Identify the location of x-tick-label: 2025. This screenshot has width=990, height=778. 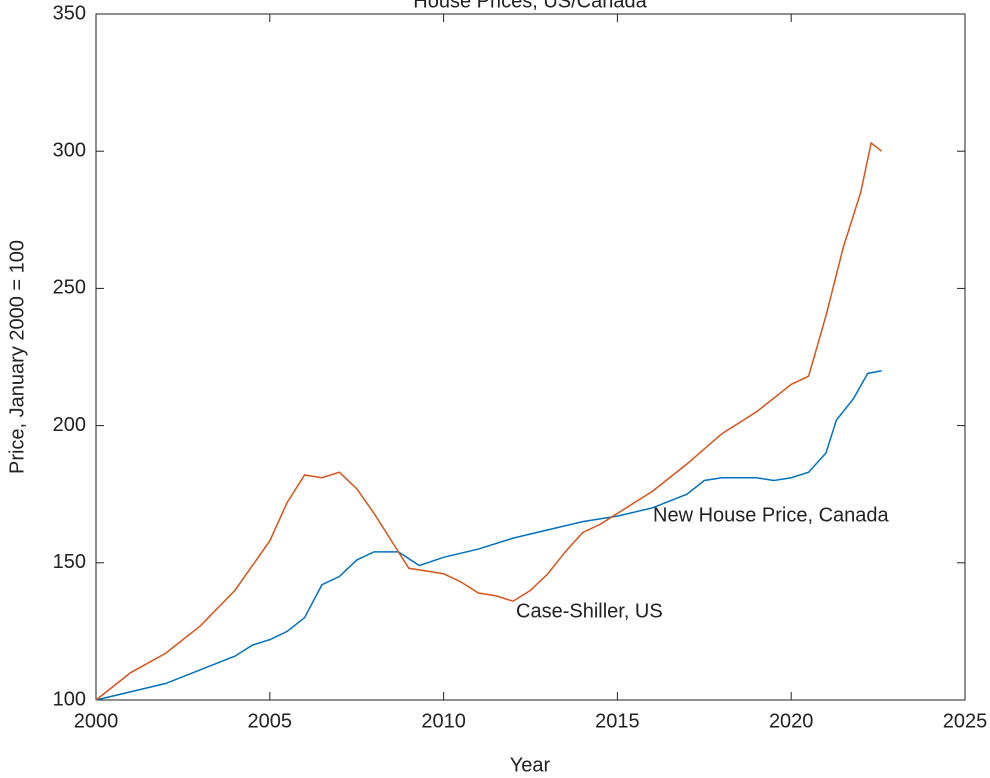
(965, 721).